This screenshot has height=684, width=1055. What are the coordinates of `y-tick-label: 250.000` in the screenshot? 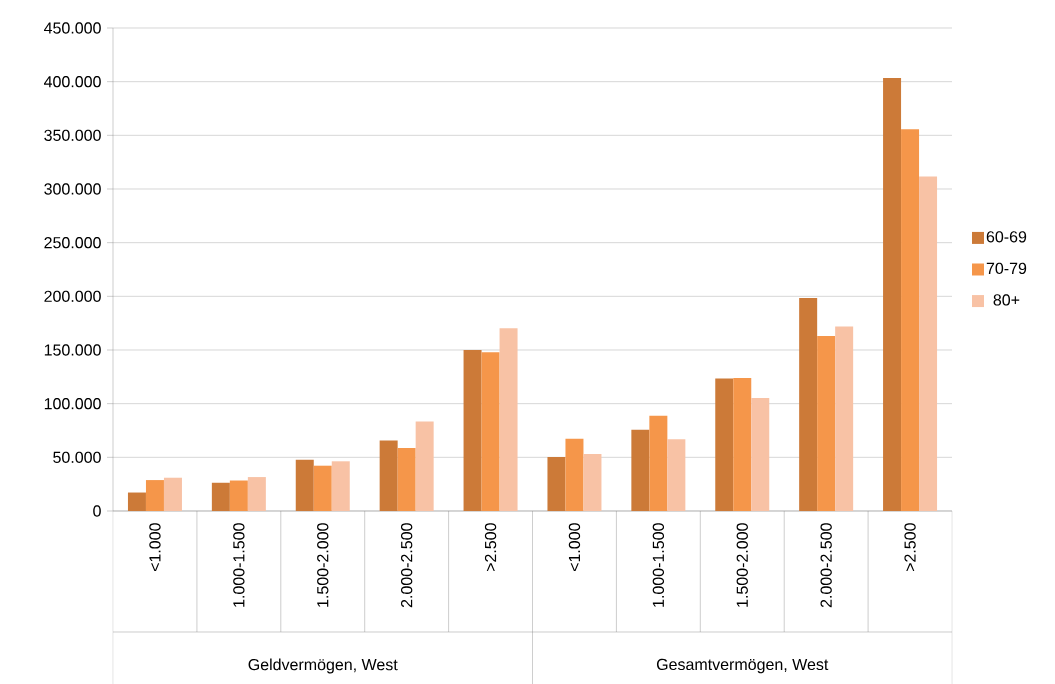 It's located at (72, 242).